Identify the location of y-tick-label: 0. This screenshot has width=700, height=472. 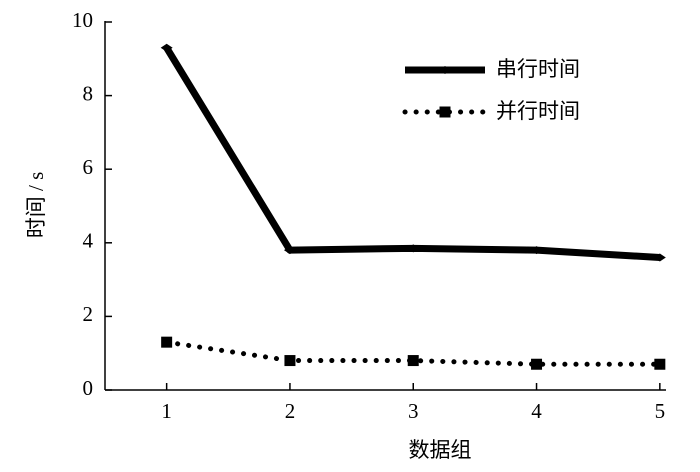
(88, 388).